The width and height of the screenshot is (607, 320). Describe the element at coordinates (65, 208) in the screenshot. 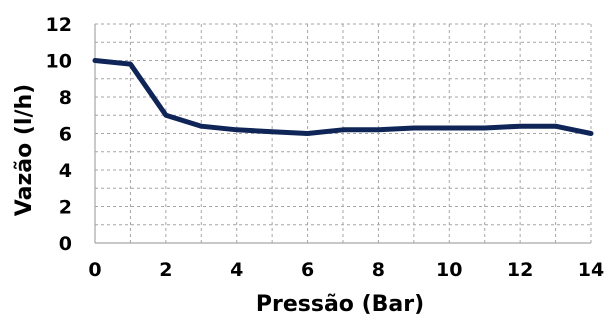

I see `y-tick-label: 2` at that location.